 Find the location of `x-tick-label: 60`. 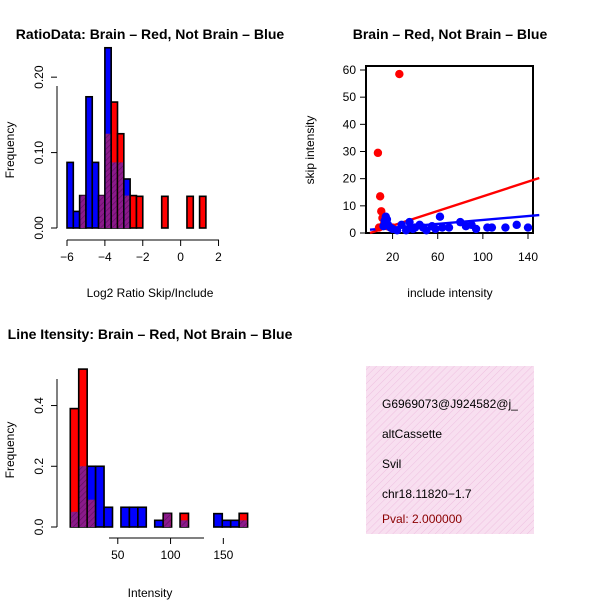

x-tick-label: 60 is located at coordinates (438, 257).